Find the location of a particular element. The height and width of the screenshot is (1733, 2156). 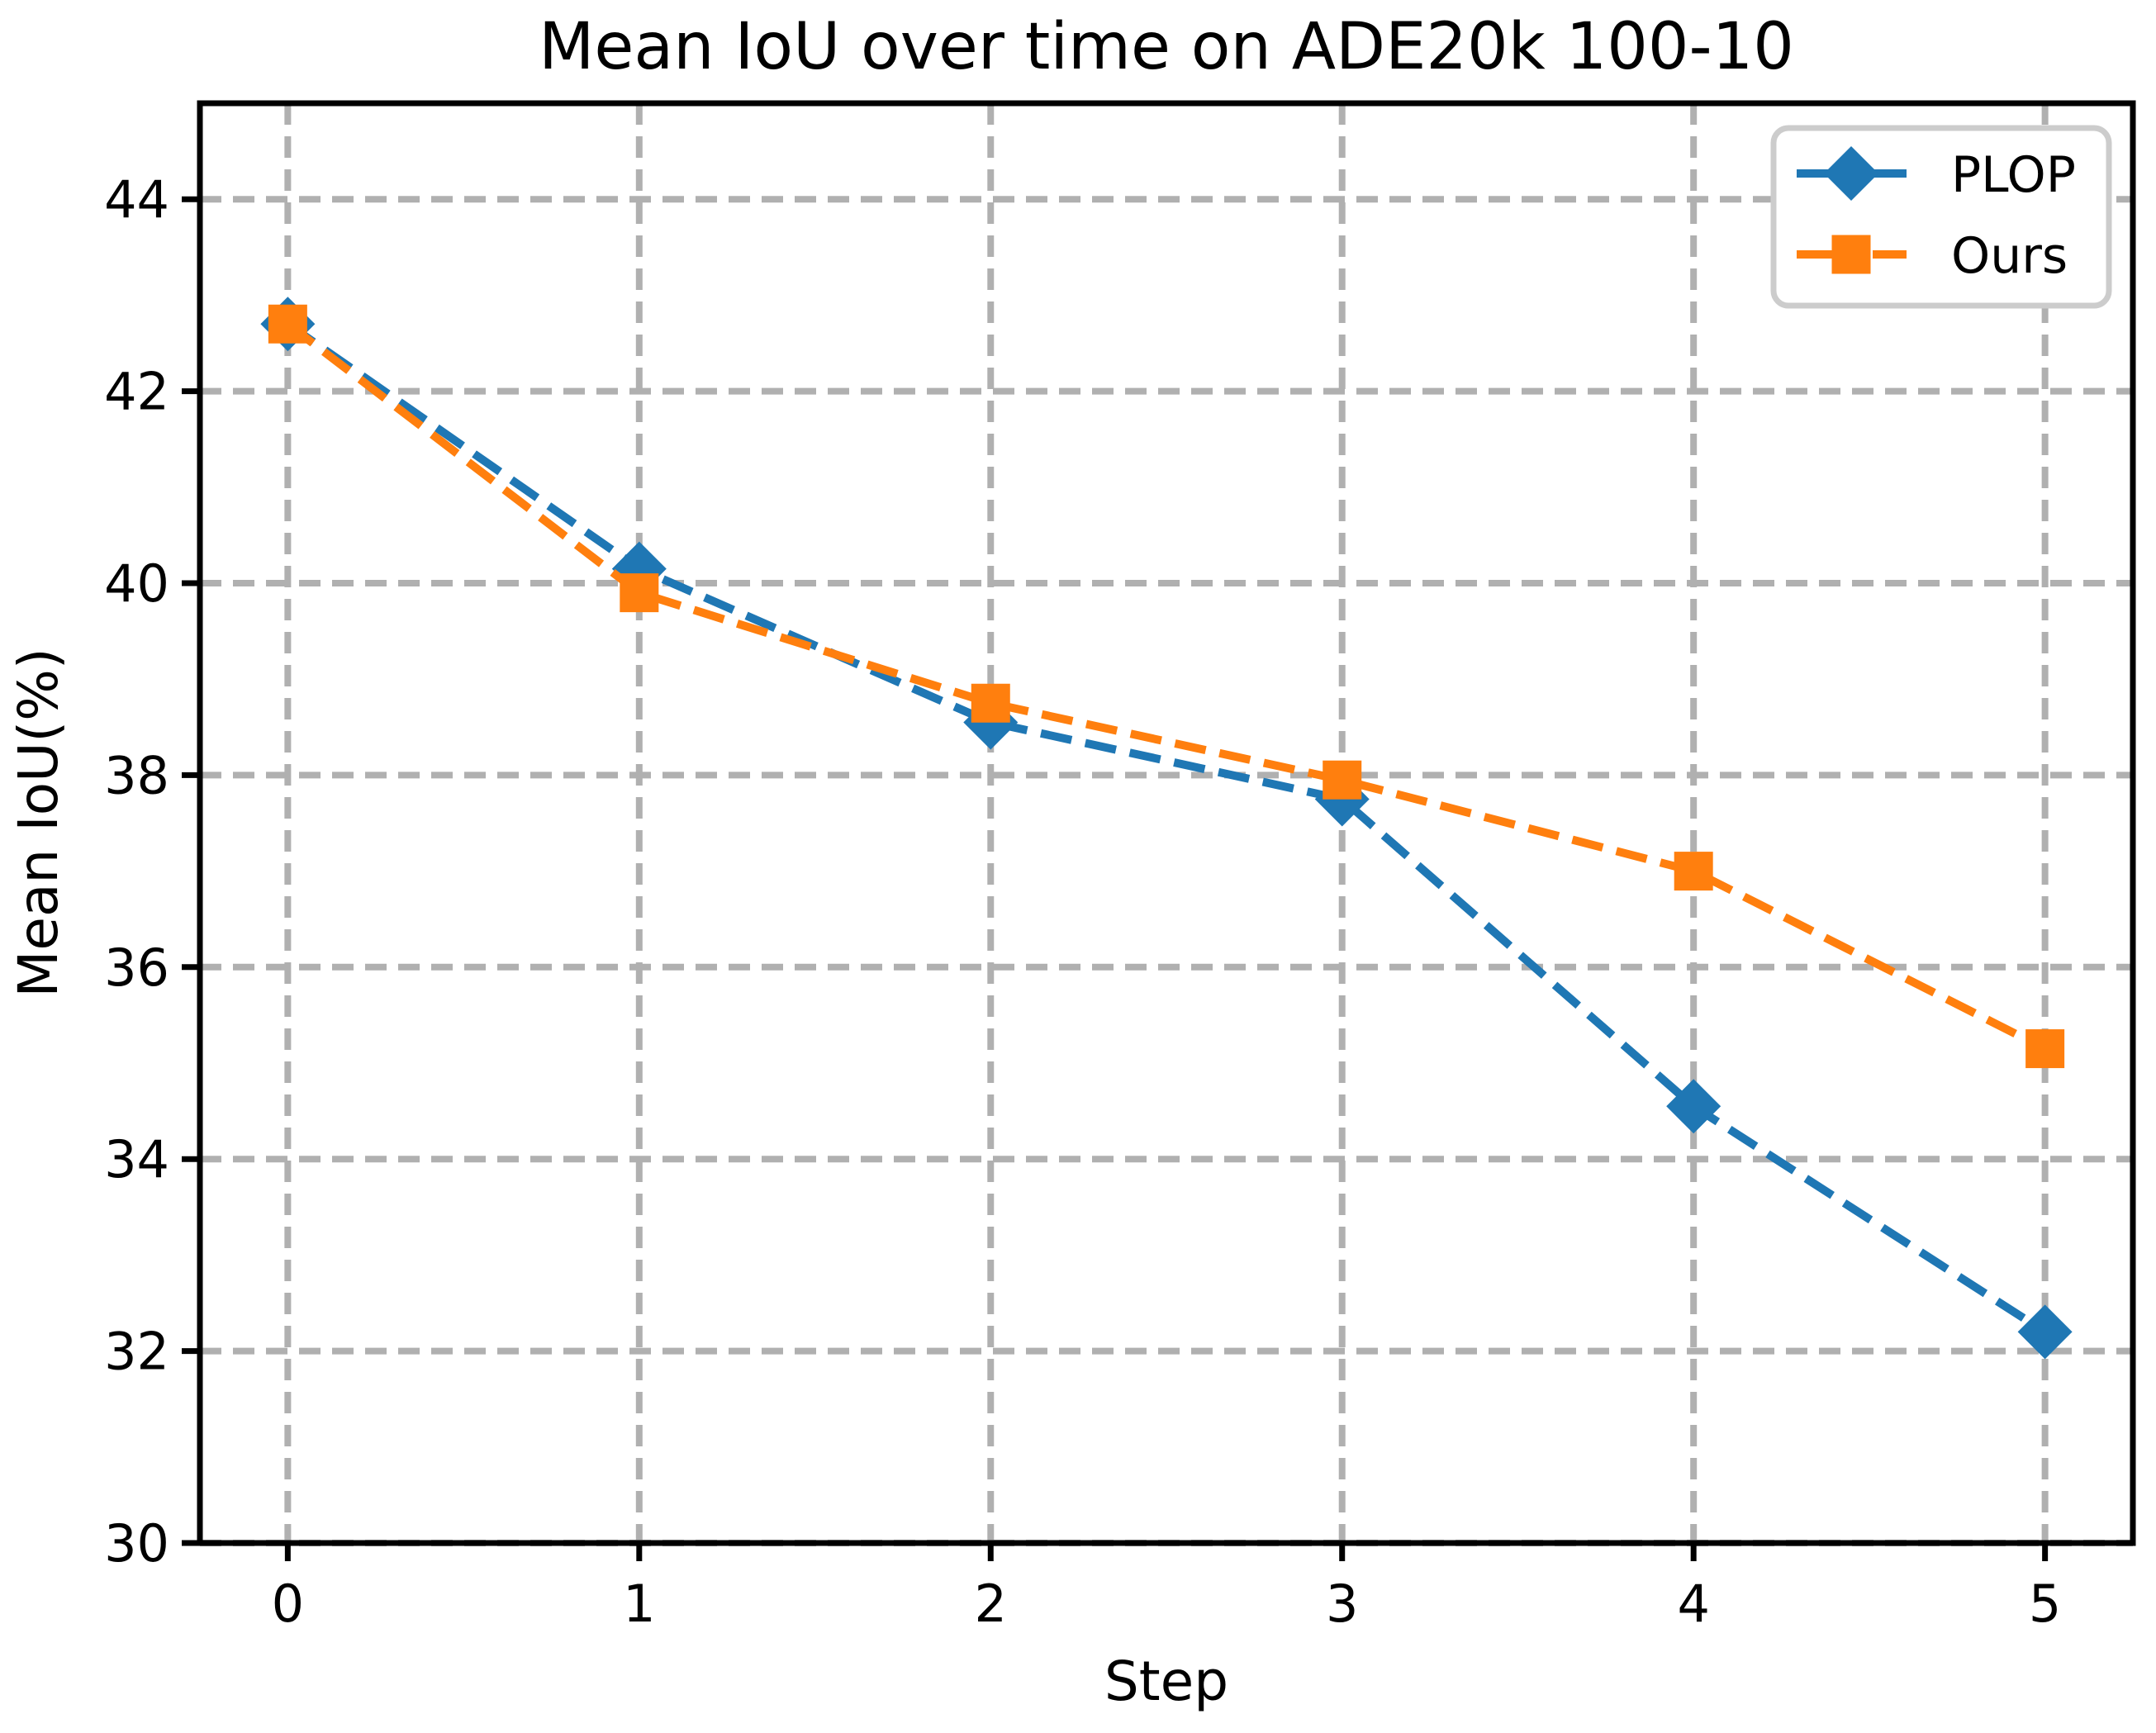

legend-sample-ours is located at coordinates (1852, 255).